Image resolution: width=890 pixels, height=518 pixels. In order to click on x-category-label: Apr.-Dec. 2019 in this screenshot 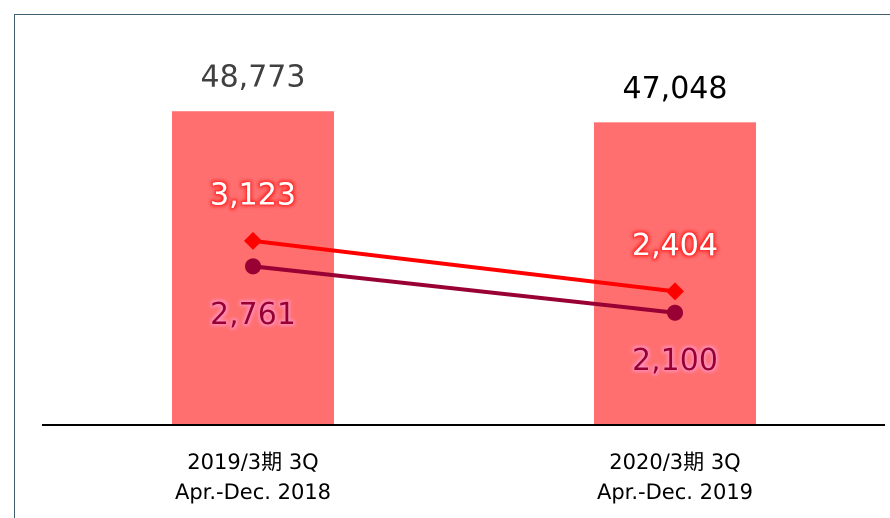, I will do `click(675, 492)`.